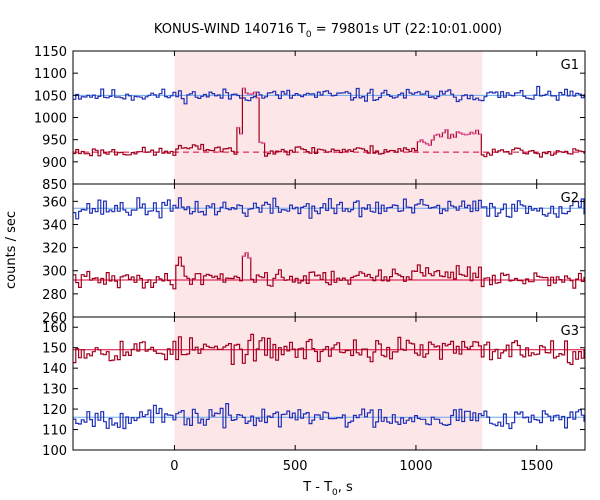  Describe the element at coordinates (54, 369) in the screenshot. I see `y-tick-label: 140` at that location.